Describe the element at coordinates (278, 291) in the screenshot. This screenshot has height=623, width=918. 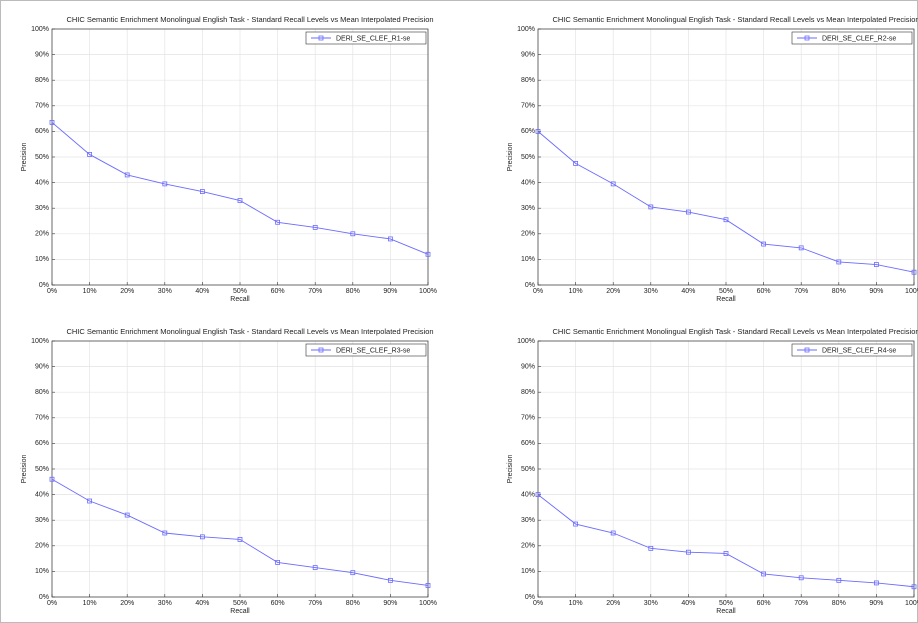
I see `x-tick-label: 60%` at that location.